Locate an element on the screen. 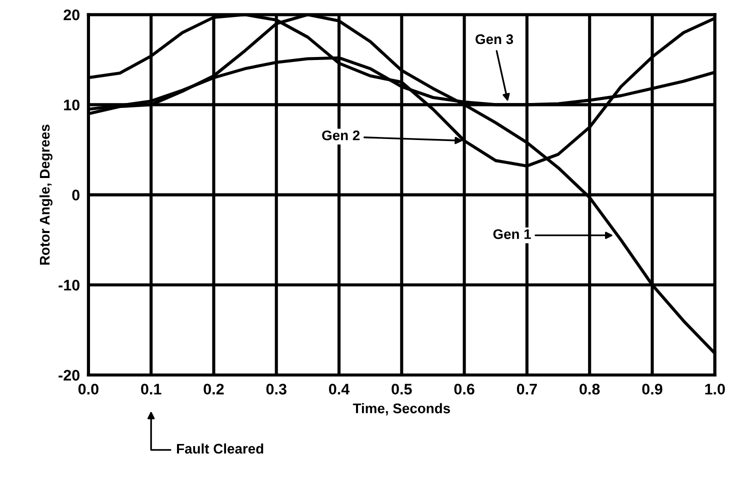  annotation: Gen 1 is located at coordinates (512, 234).